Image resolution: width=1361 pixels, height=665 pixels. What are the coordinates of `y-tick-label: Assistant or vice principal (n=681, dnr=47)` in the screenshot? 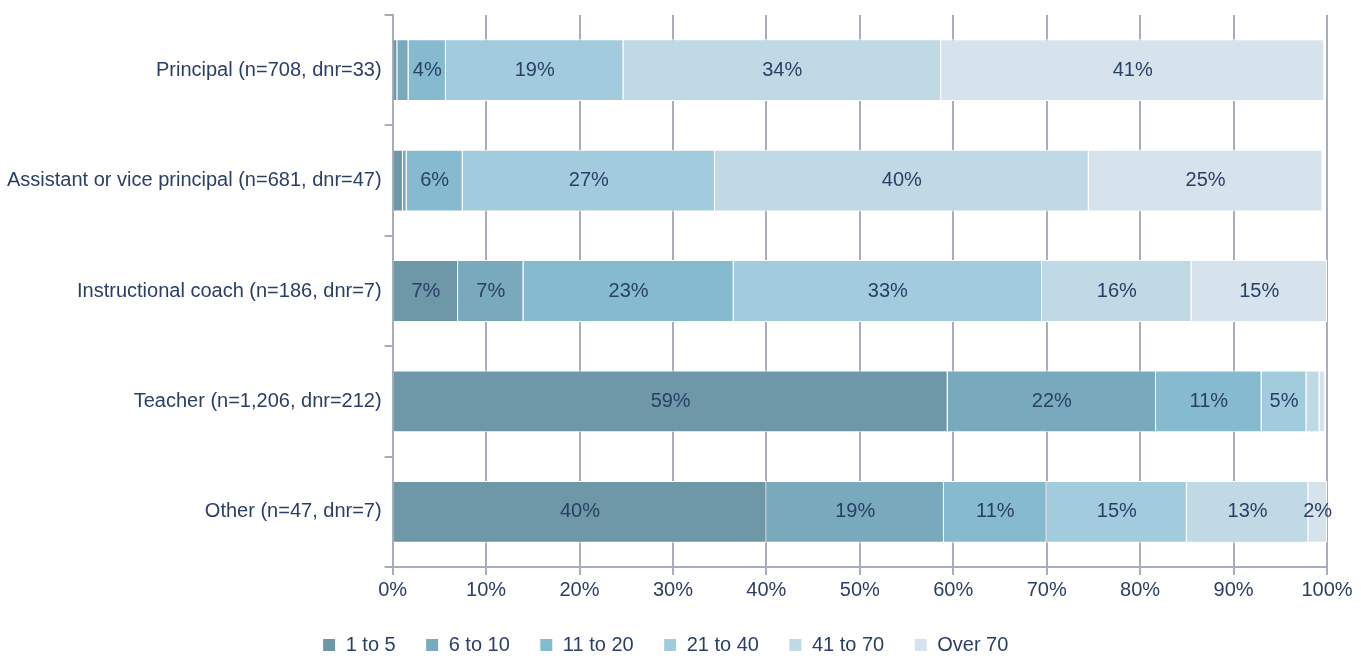 It's located at (194, 179).